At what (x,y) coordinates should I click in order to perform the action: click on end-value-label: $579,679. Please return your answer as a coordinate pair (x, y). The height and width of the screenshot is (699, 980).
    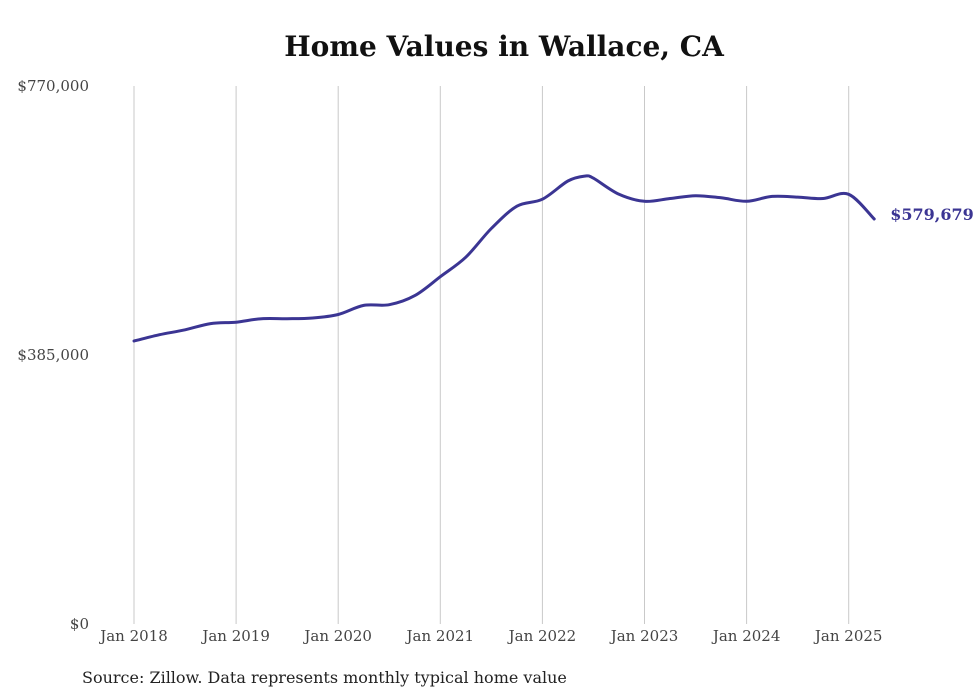
    Looking at the image, I should click on (932, 214).